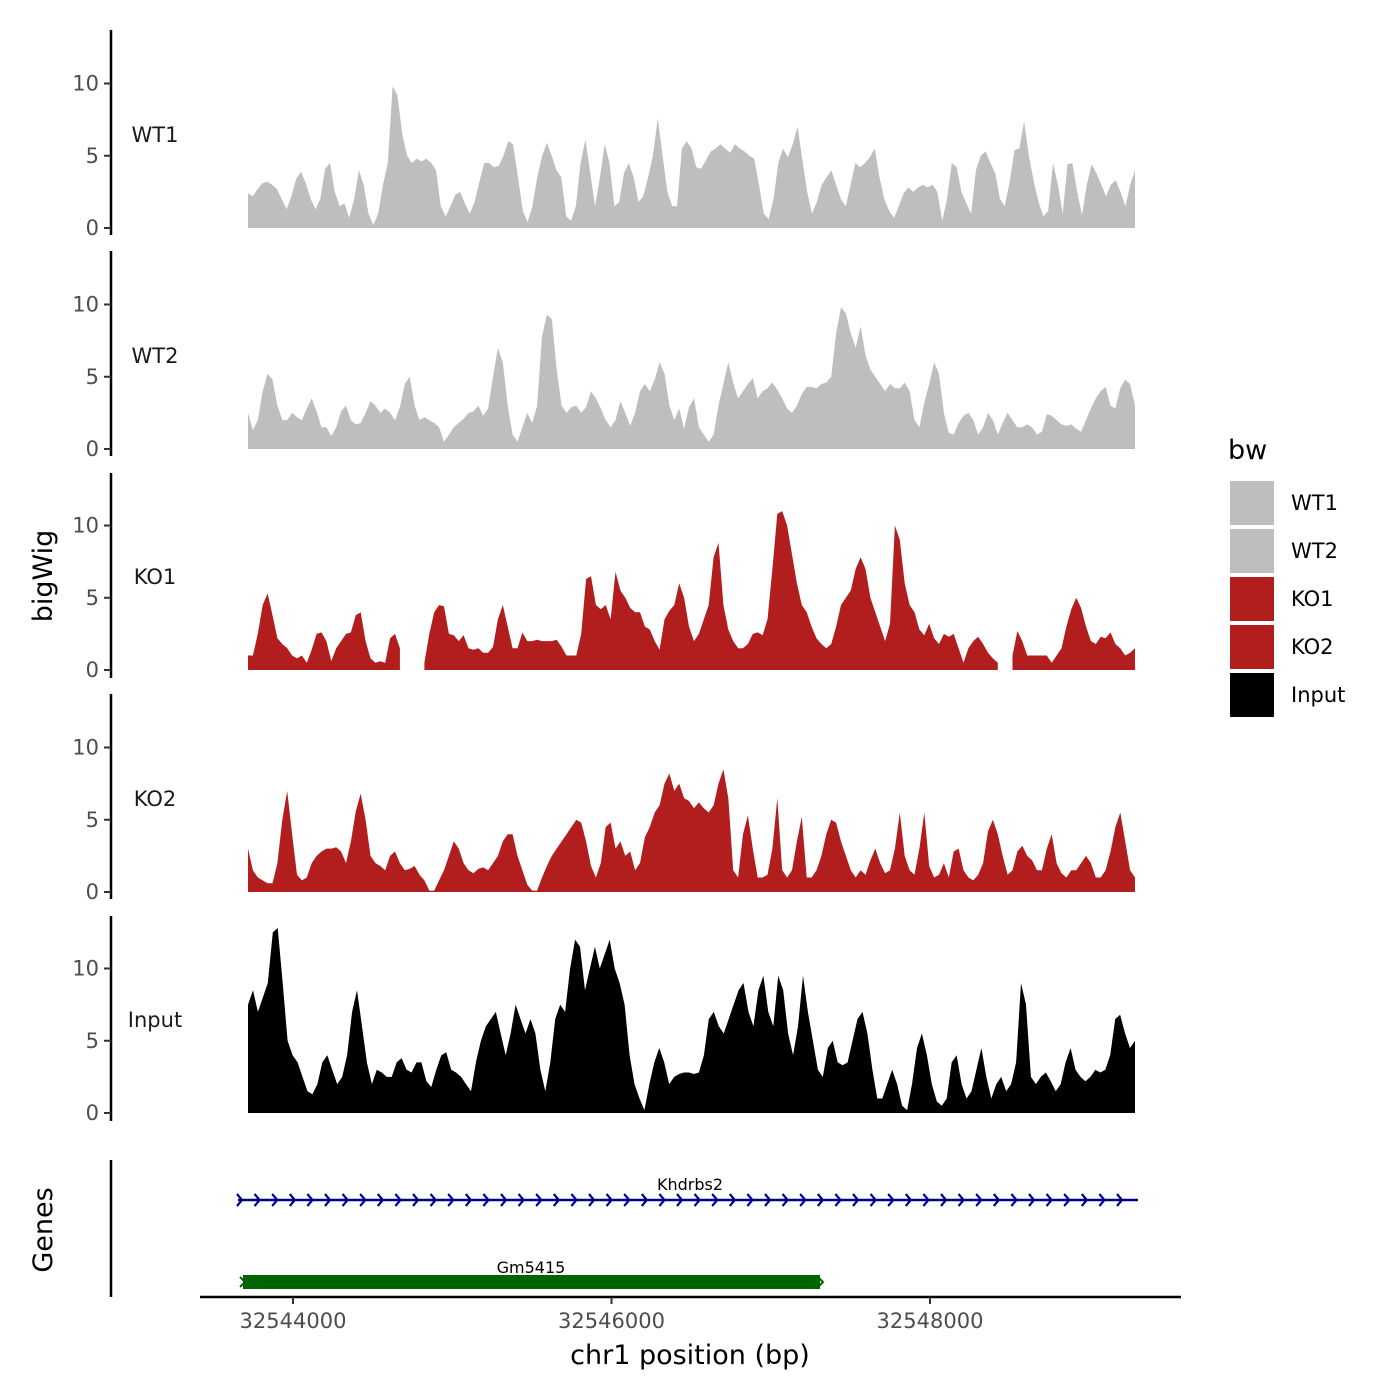 Image resolution: width=1400 pixels, height=1400 pixels. Describe the element at coordinates (155, 135) in the screenshot. I see `track-label-wt1: WT1` at that location.